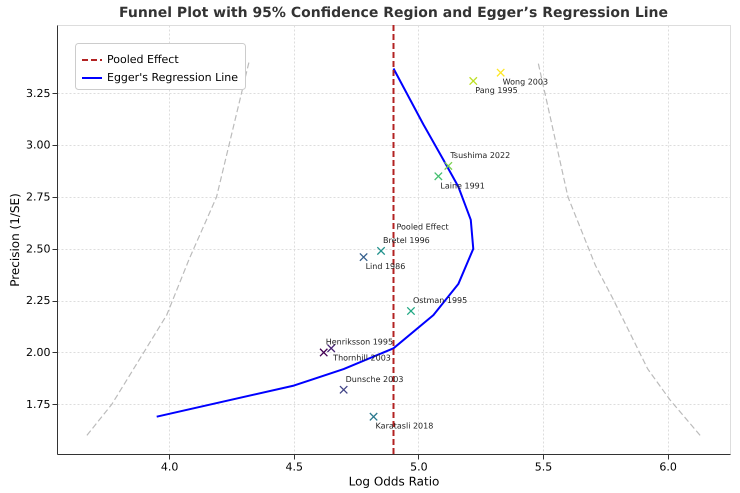 Image resolution: width=740 pixels, height=493 pixels. What do you see at coordinates (525, 82) in the screenshot?
I see `annotation: Wong 2003` at bounding box center [525, 82].